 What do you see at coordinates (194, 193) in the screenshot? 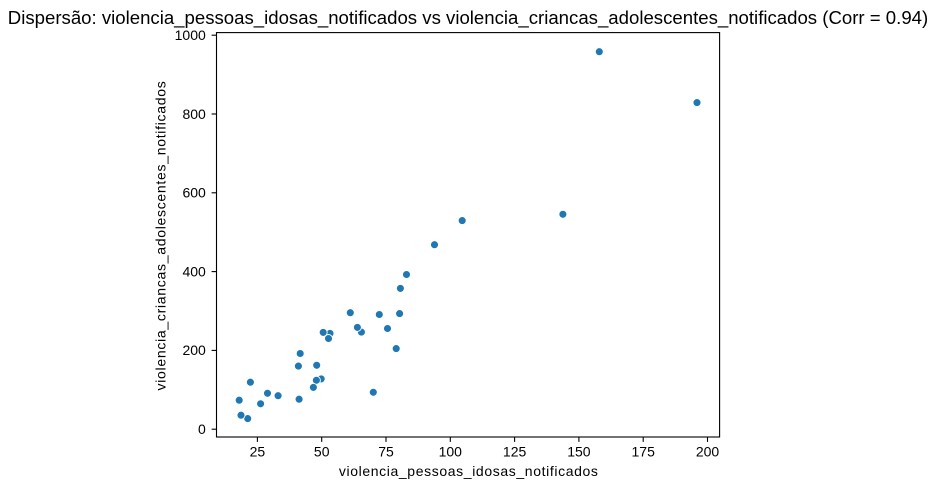
I see `svg-text: 600` at bounding box center [194, 193].